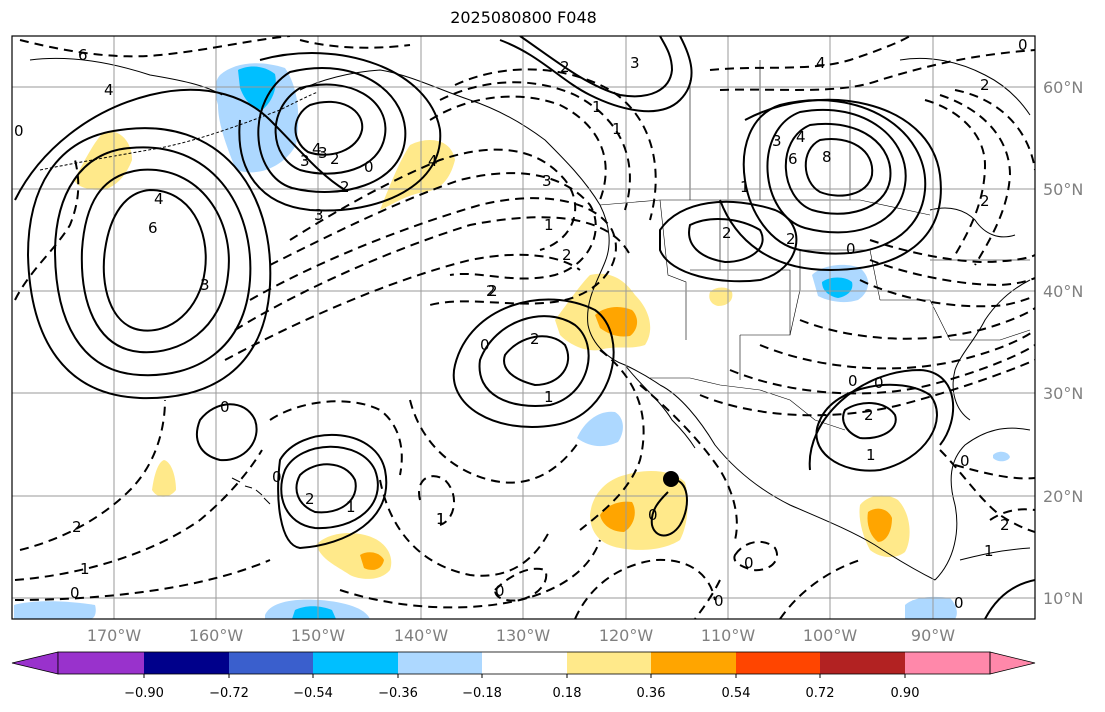  Describe the element at coordinates (1063, 87) in the screenshot. I see `lat-label-60n: 60°N` at that location.